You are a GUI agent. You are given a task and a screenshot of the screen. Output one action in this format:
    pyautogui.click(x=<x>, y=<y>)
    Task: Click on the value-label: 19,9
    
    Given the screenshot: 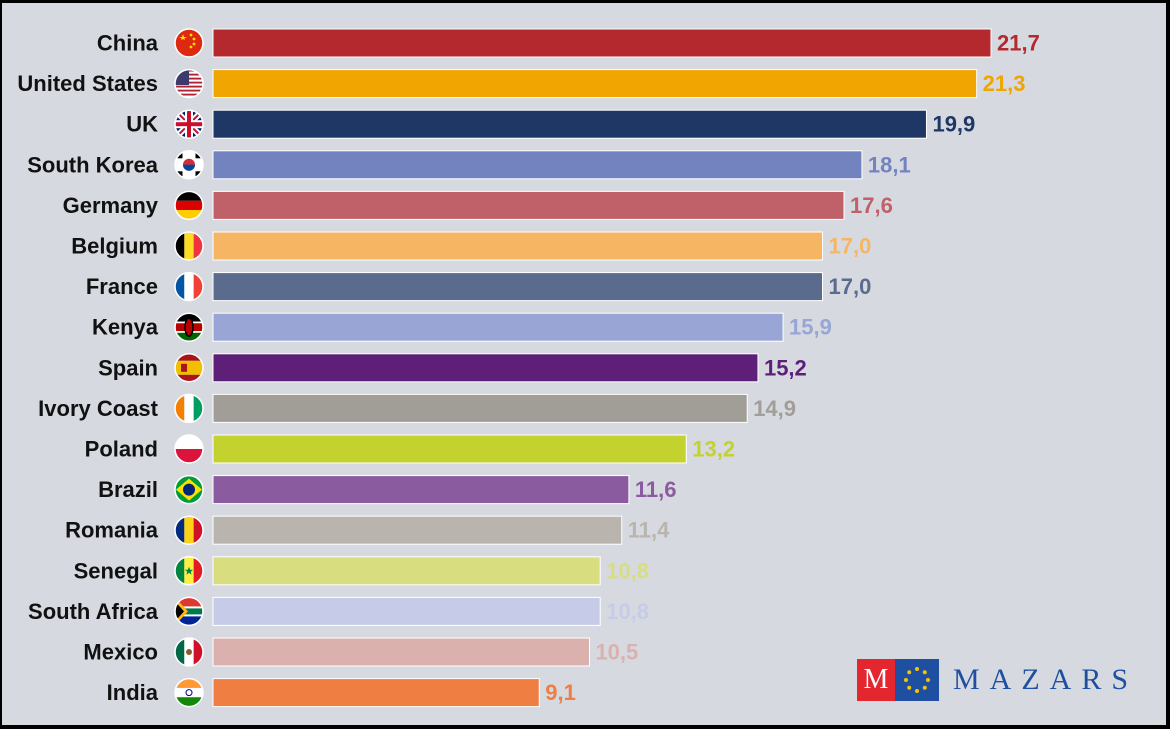 What is the action you would take?
    pyautogui.click(x=953, y=124)
    